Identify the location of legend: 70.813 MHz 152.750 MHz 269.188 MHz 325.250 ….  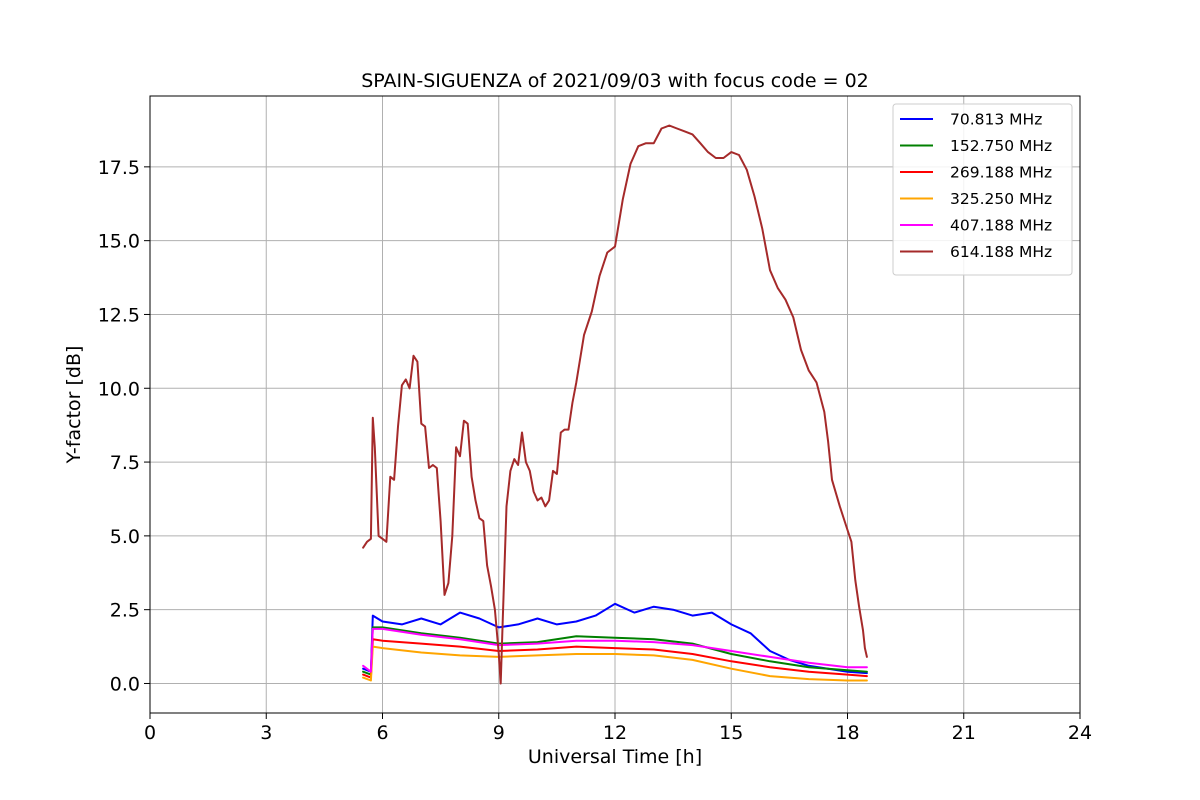
(982, 189).